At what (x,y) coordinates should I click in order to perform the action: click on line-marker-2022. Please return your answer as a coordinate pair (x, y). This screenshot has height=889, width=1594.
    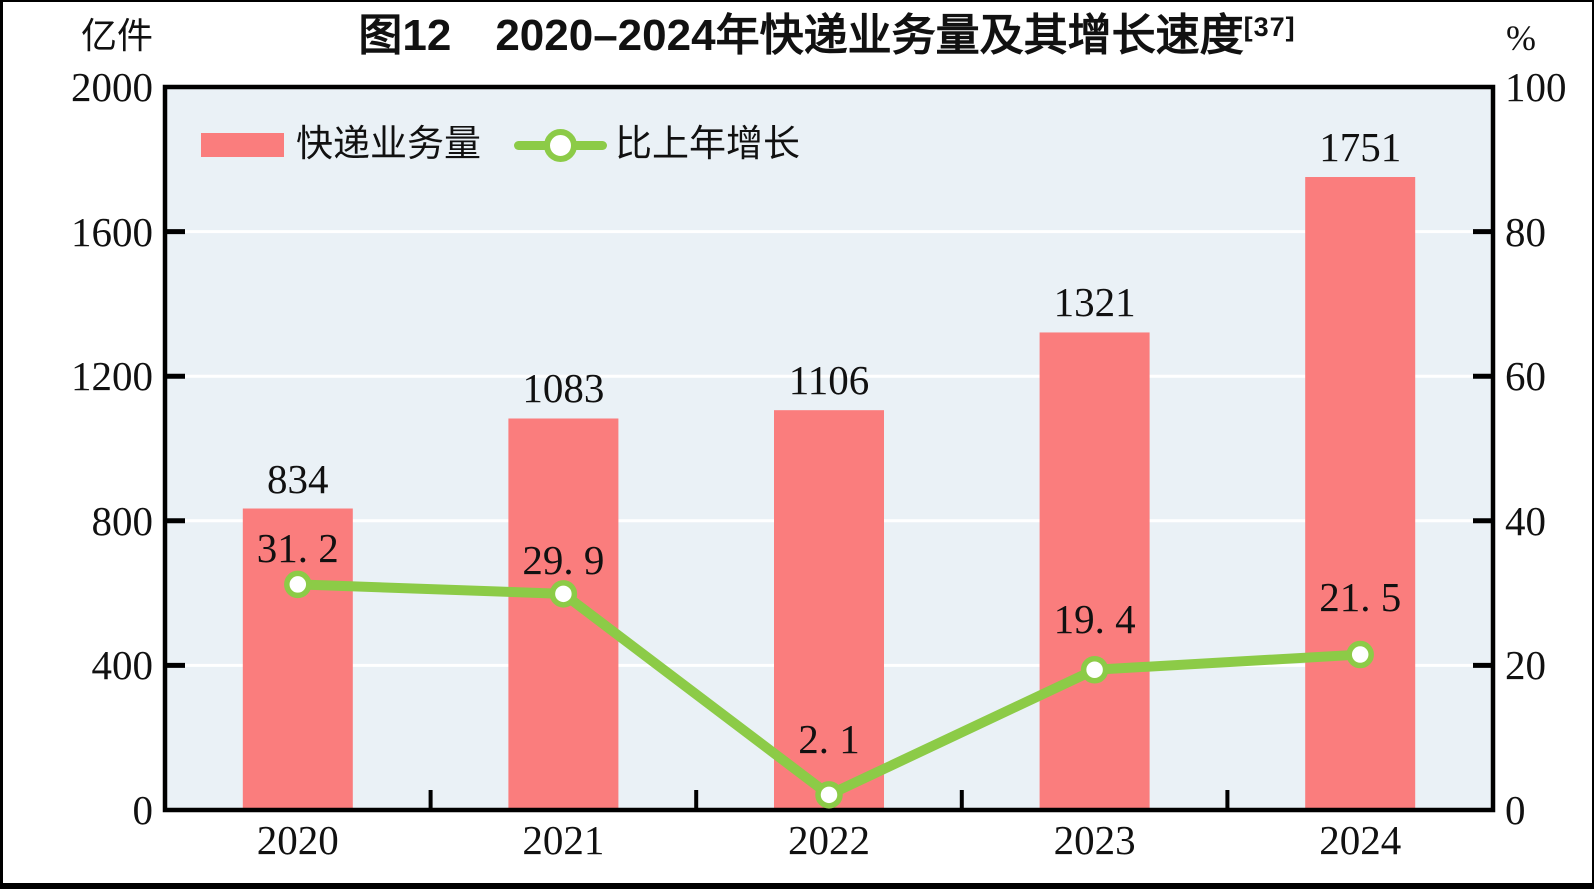
    Looking at the image, I should click on (829, 795).